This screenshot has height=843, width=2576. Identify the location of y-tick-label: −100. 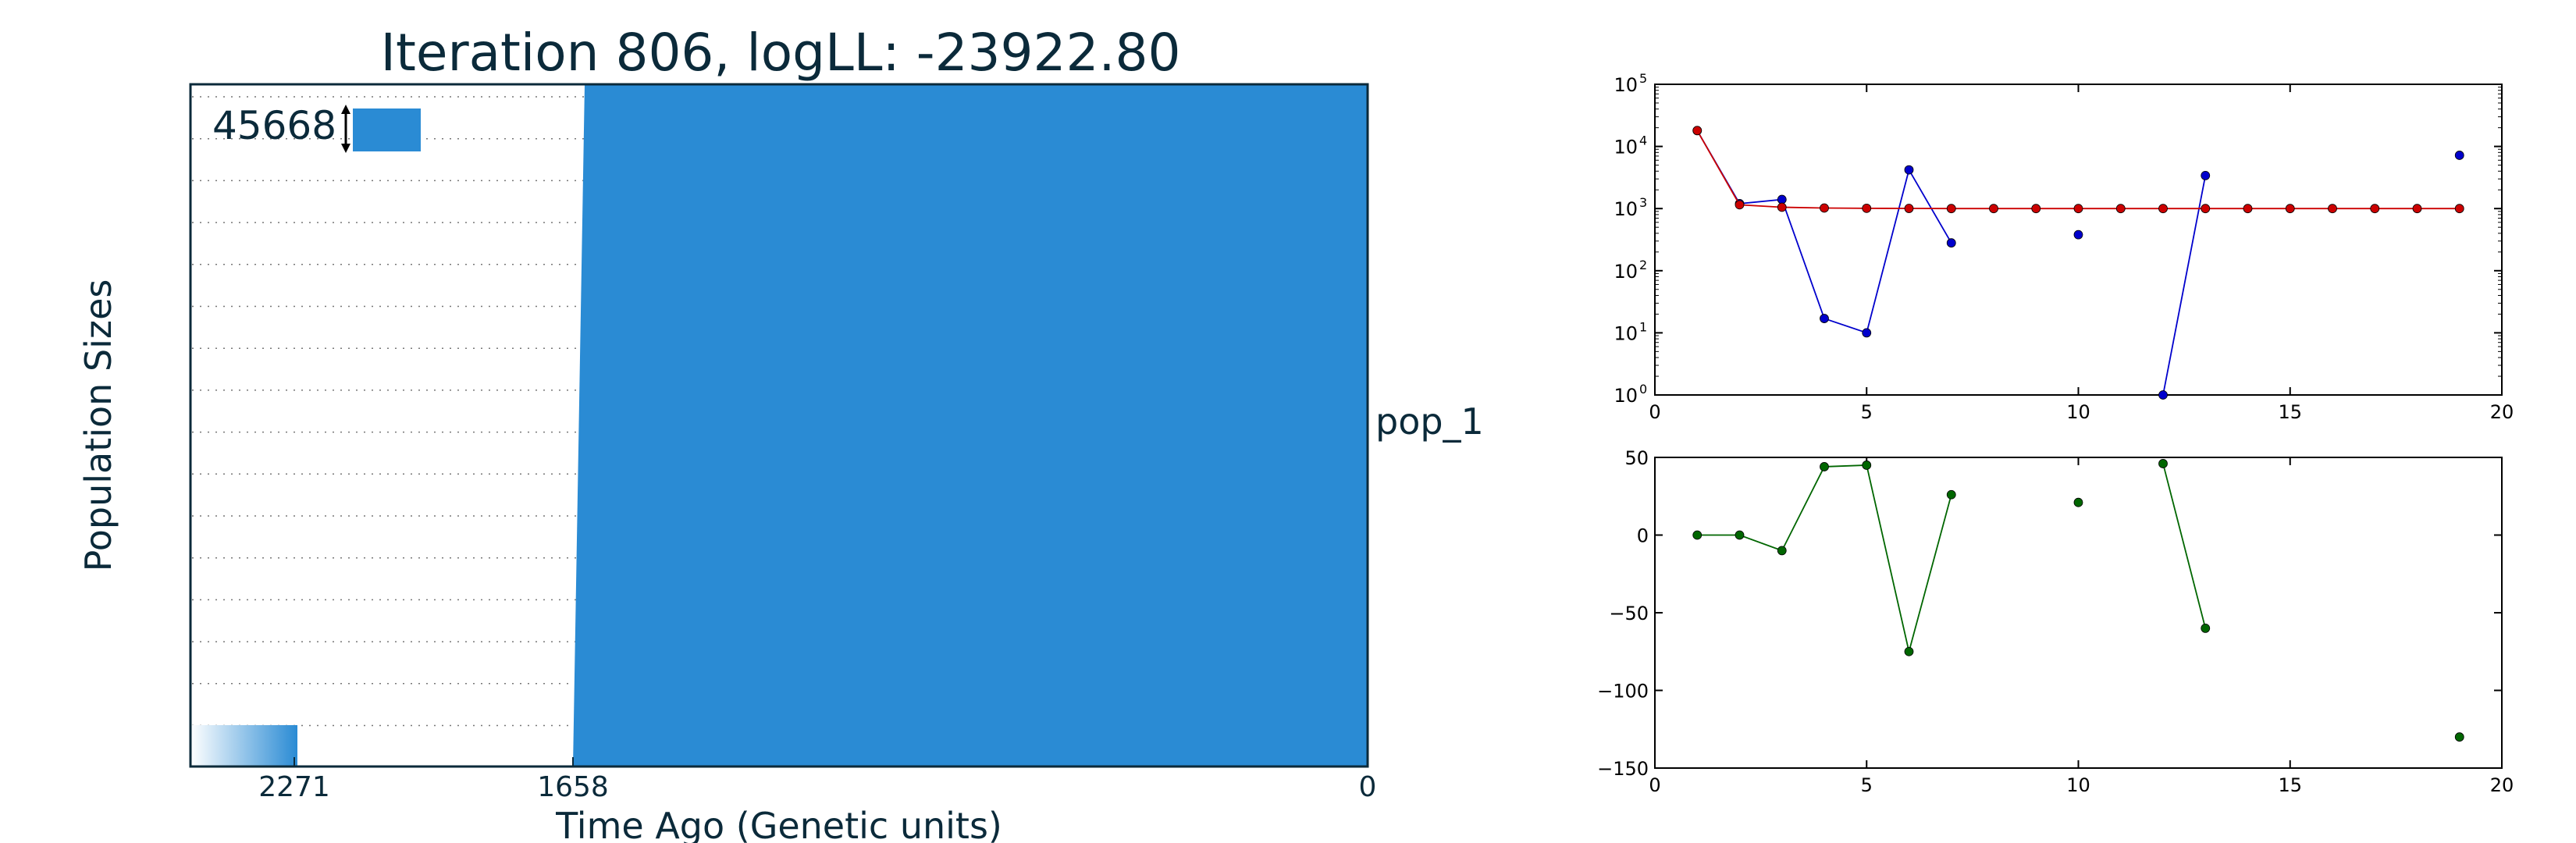
(1623, 691).